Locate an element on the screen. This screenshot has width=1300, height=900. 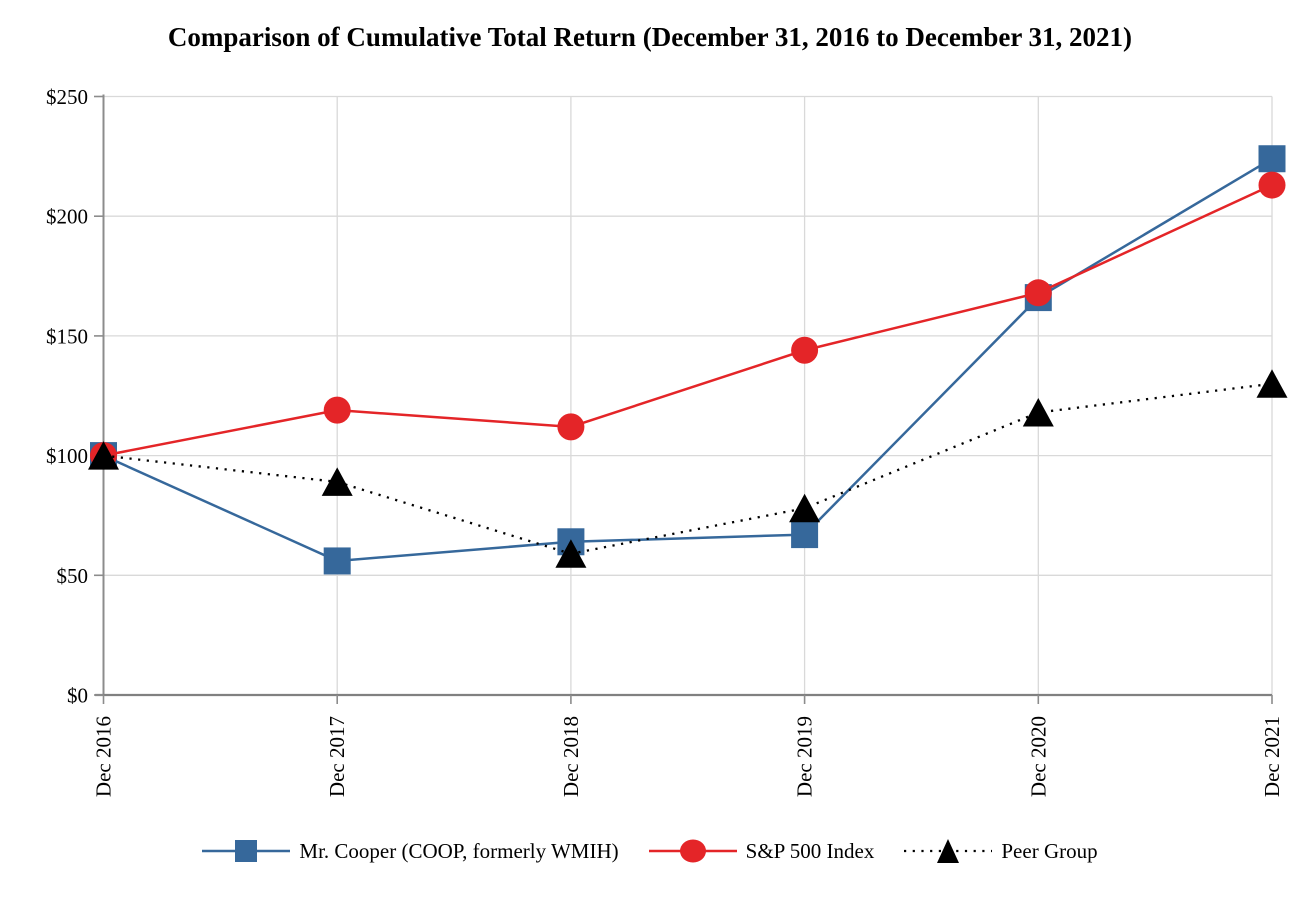
y-axis-tick-label: $150 is located at coordinates (67, 336).